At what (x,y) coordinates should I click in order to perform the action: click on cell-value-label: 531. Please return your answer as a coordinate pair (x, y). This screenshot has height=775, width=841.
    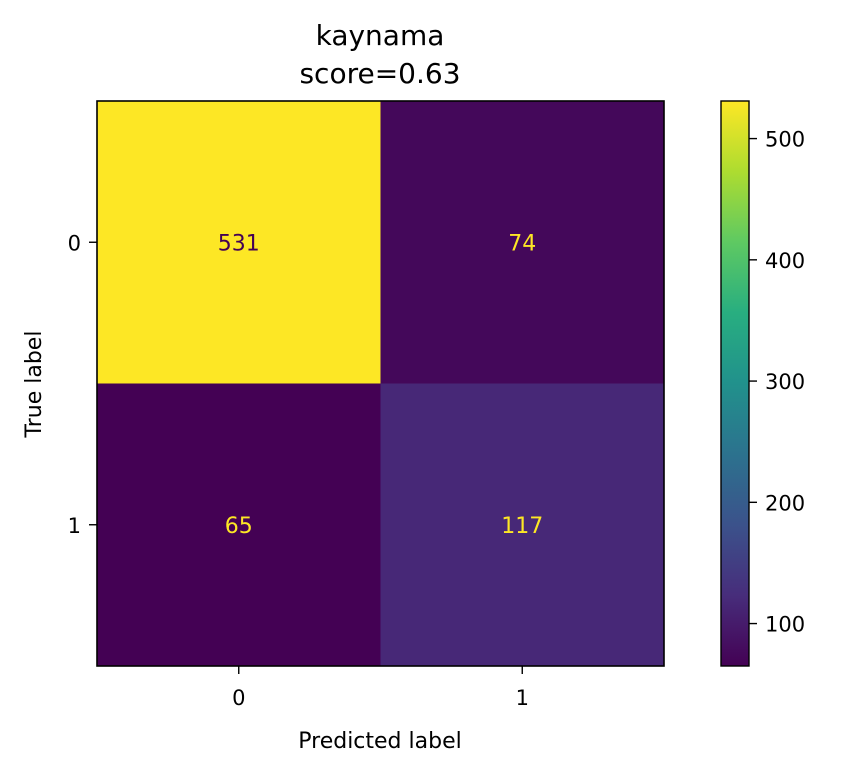
    Looking at the image, I should click on (239, 243).